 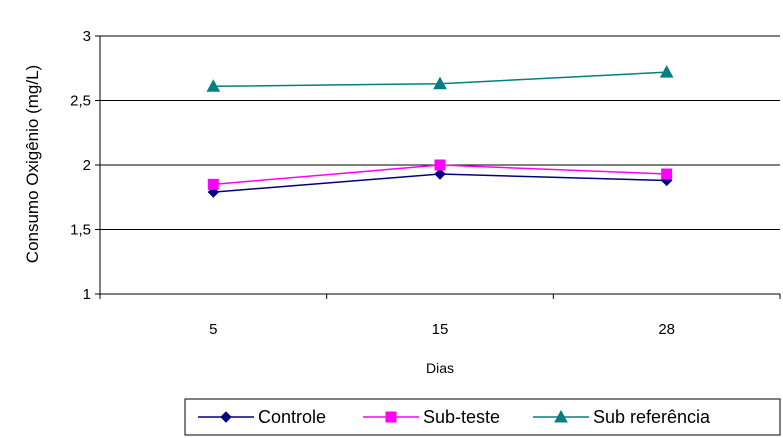 What do you see at coordinates (87, 294) in the screenshot?
I see `y-tick-label: 1` at bounding box center [87, 294].